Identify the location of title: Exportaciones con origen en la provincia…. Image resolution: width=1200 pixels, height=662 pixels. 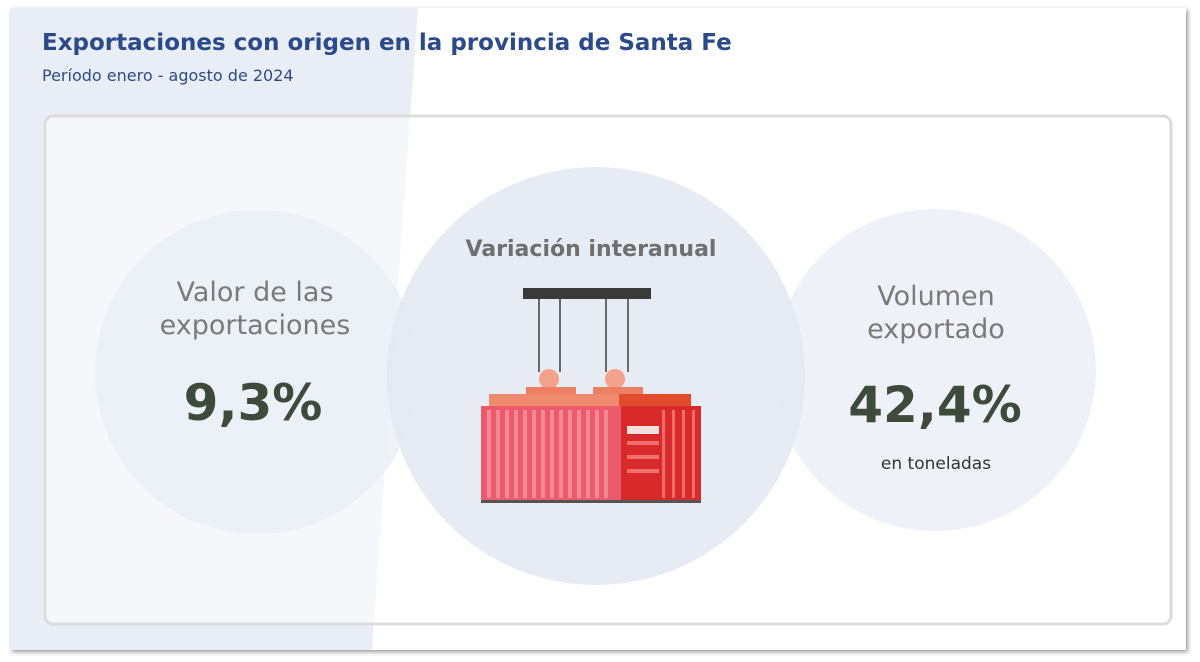
(387, 43).